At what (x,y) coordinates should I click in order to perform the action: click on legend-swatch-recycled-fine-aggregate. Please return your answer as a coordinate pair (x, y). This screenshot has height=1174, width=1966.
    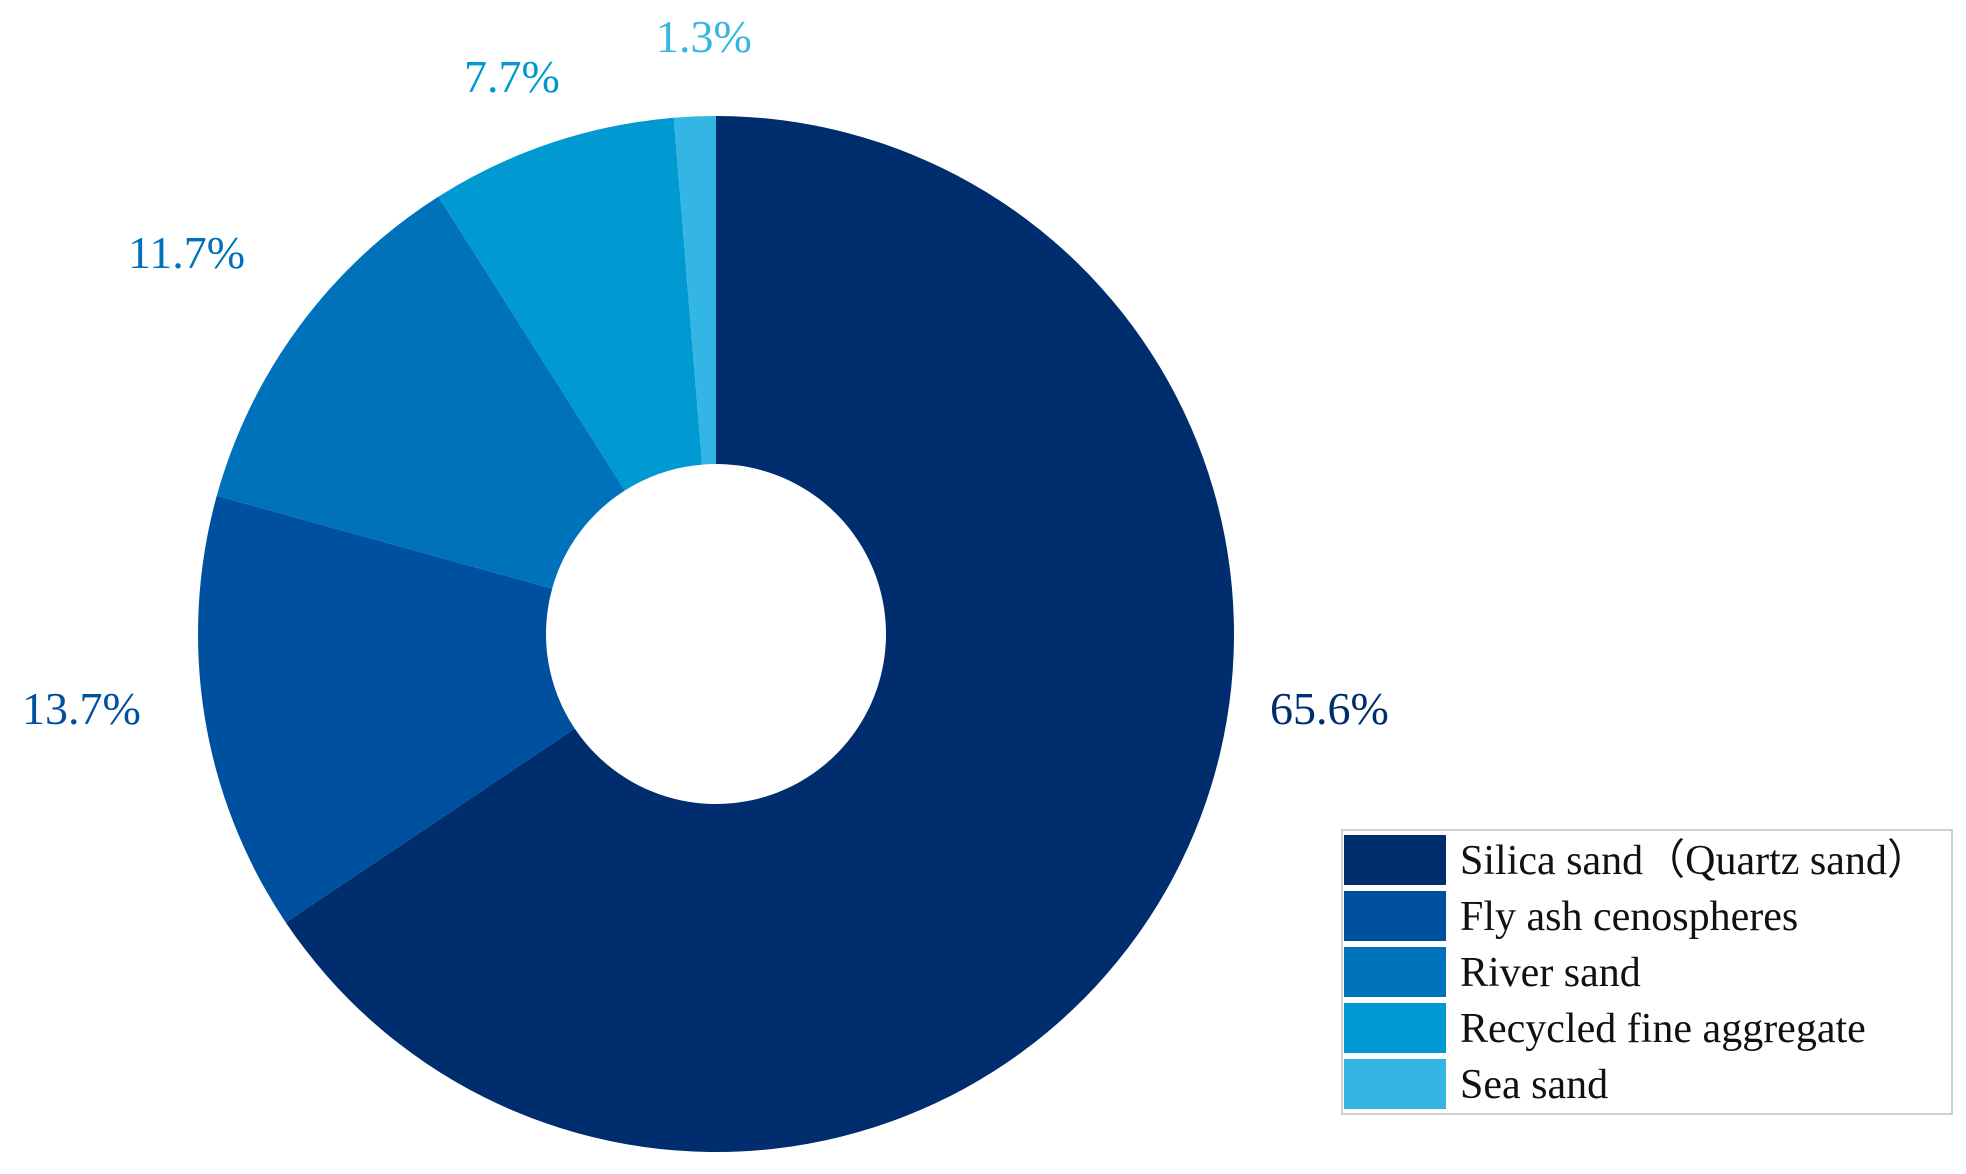
    Looking at the image, I should click on (1395, 1028).